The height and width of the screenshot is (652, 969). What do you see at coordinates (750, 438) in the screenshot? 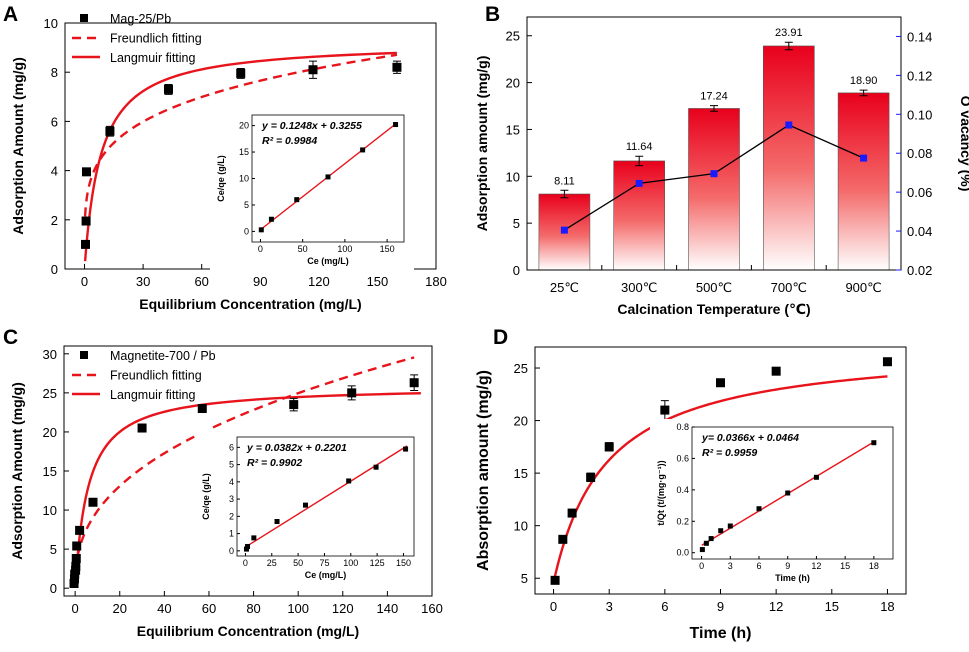
I see `panel-d-inset-equation: y= 0.0366x + 0.0464` at bounding box center [750, 438].